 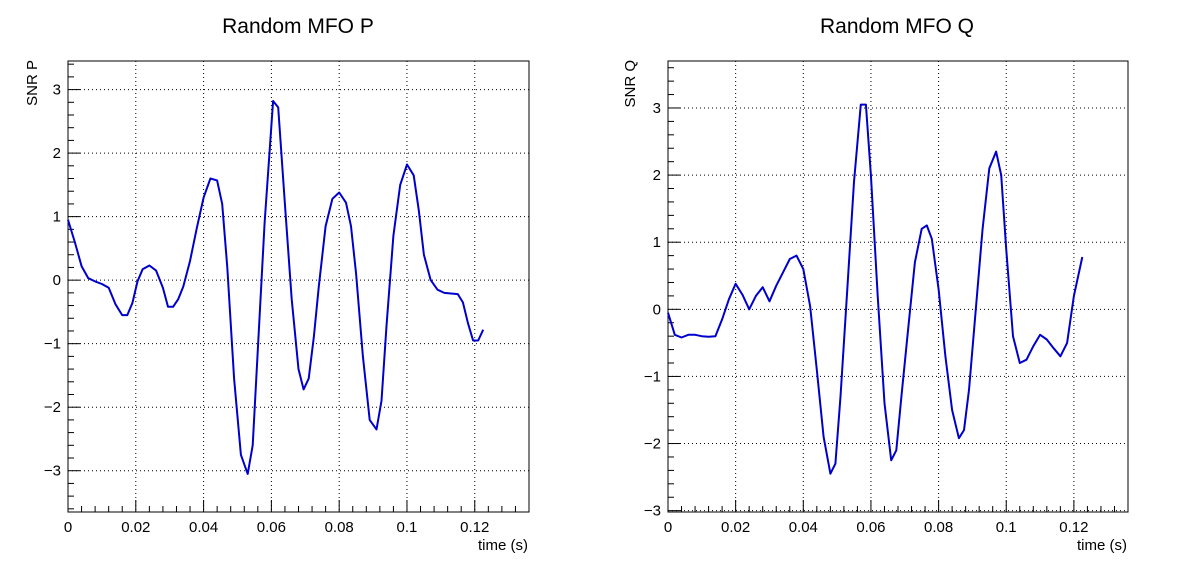 I want to click on chart-title: Random MFO Q, so click(x=897, y=26).